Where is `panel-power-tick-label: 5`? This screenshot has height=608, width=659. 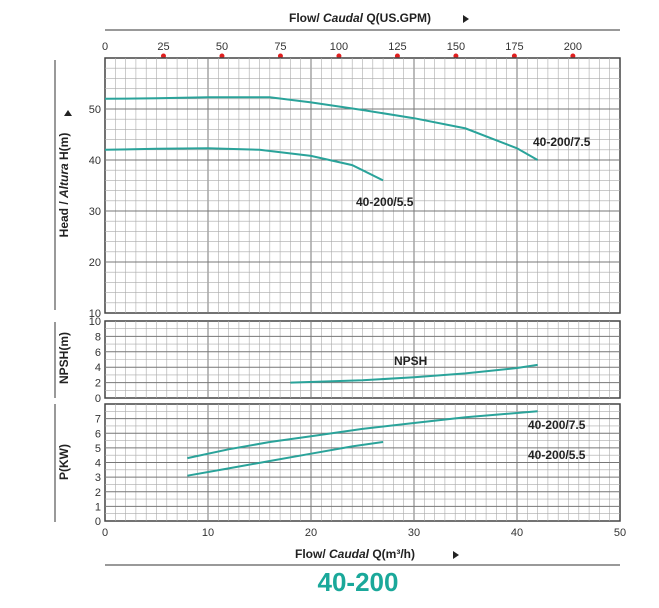 panel-power-tick-label: 5 is located at coordinates (98, 449).